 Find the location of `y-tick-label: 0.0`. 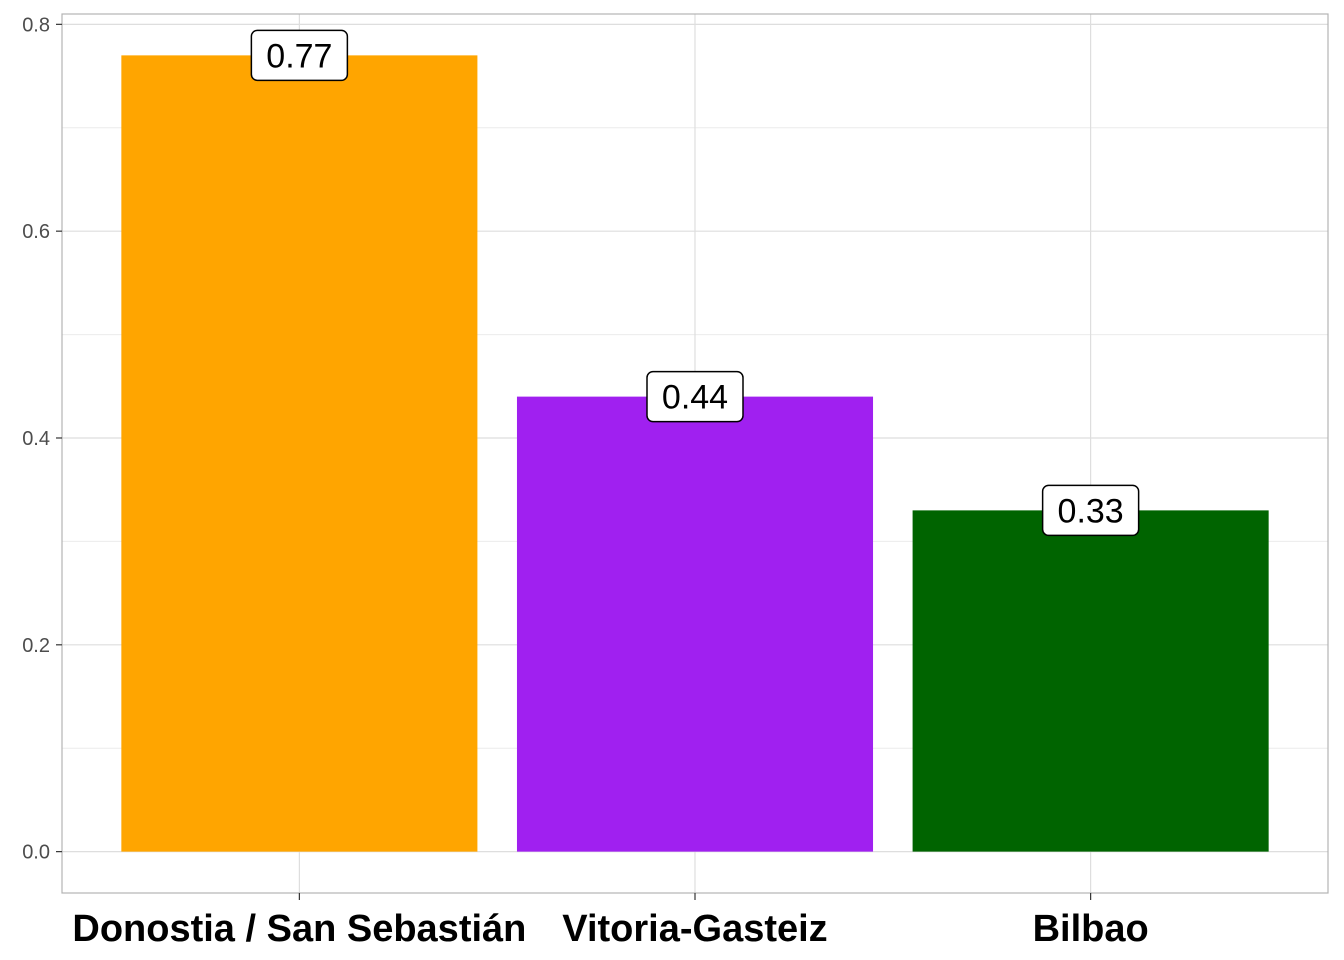

y-tick-label: 0.0 is located at coordinates (36, 853).